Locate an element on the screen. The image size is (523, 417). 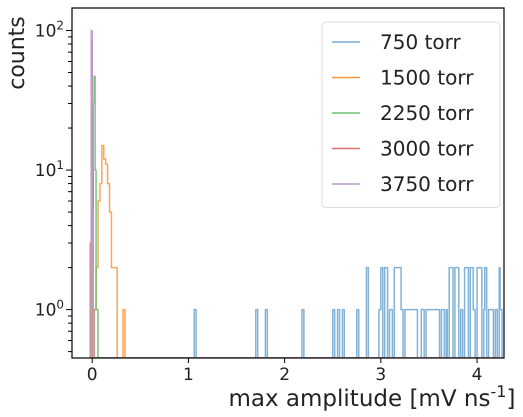
legend-label: 2250 torr is located at coordinates (427, 113).